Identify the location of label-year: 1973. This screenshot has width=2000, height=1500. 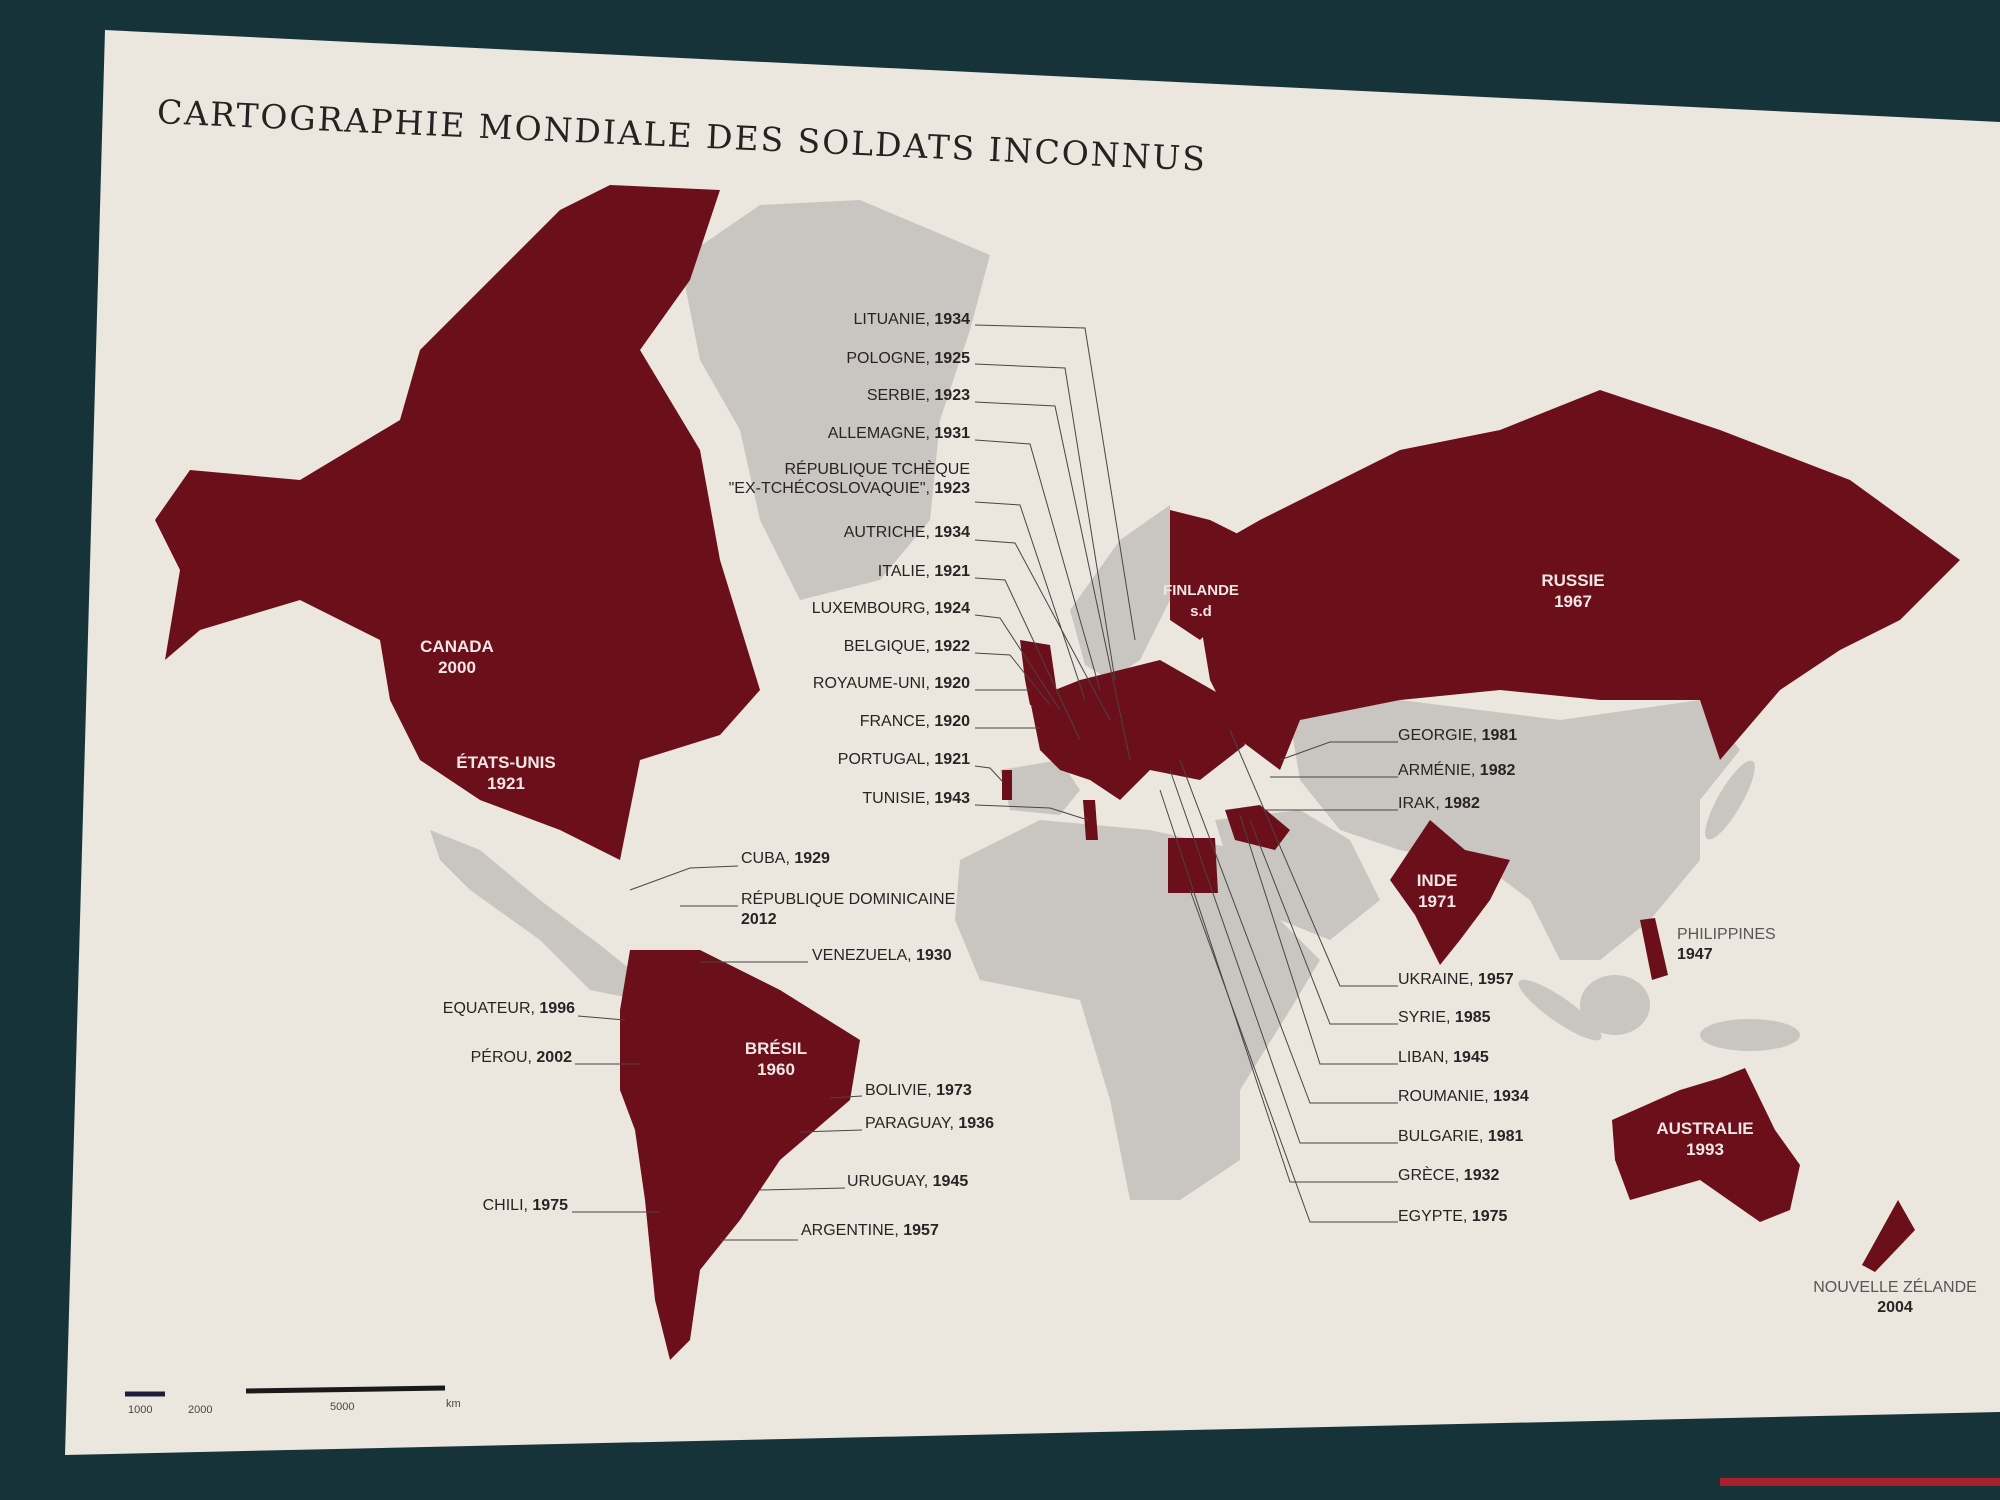
(954, 1090).